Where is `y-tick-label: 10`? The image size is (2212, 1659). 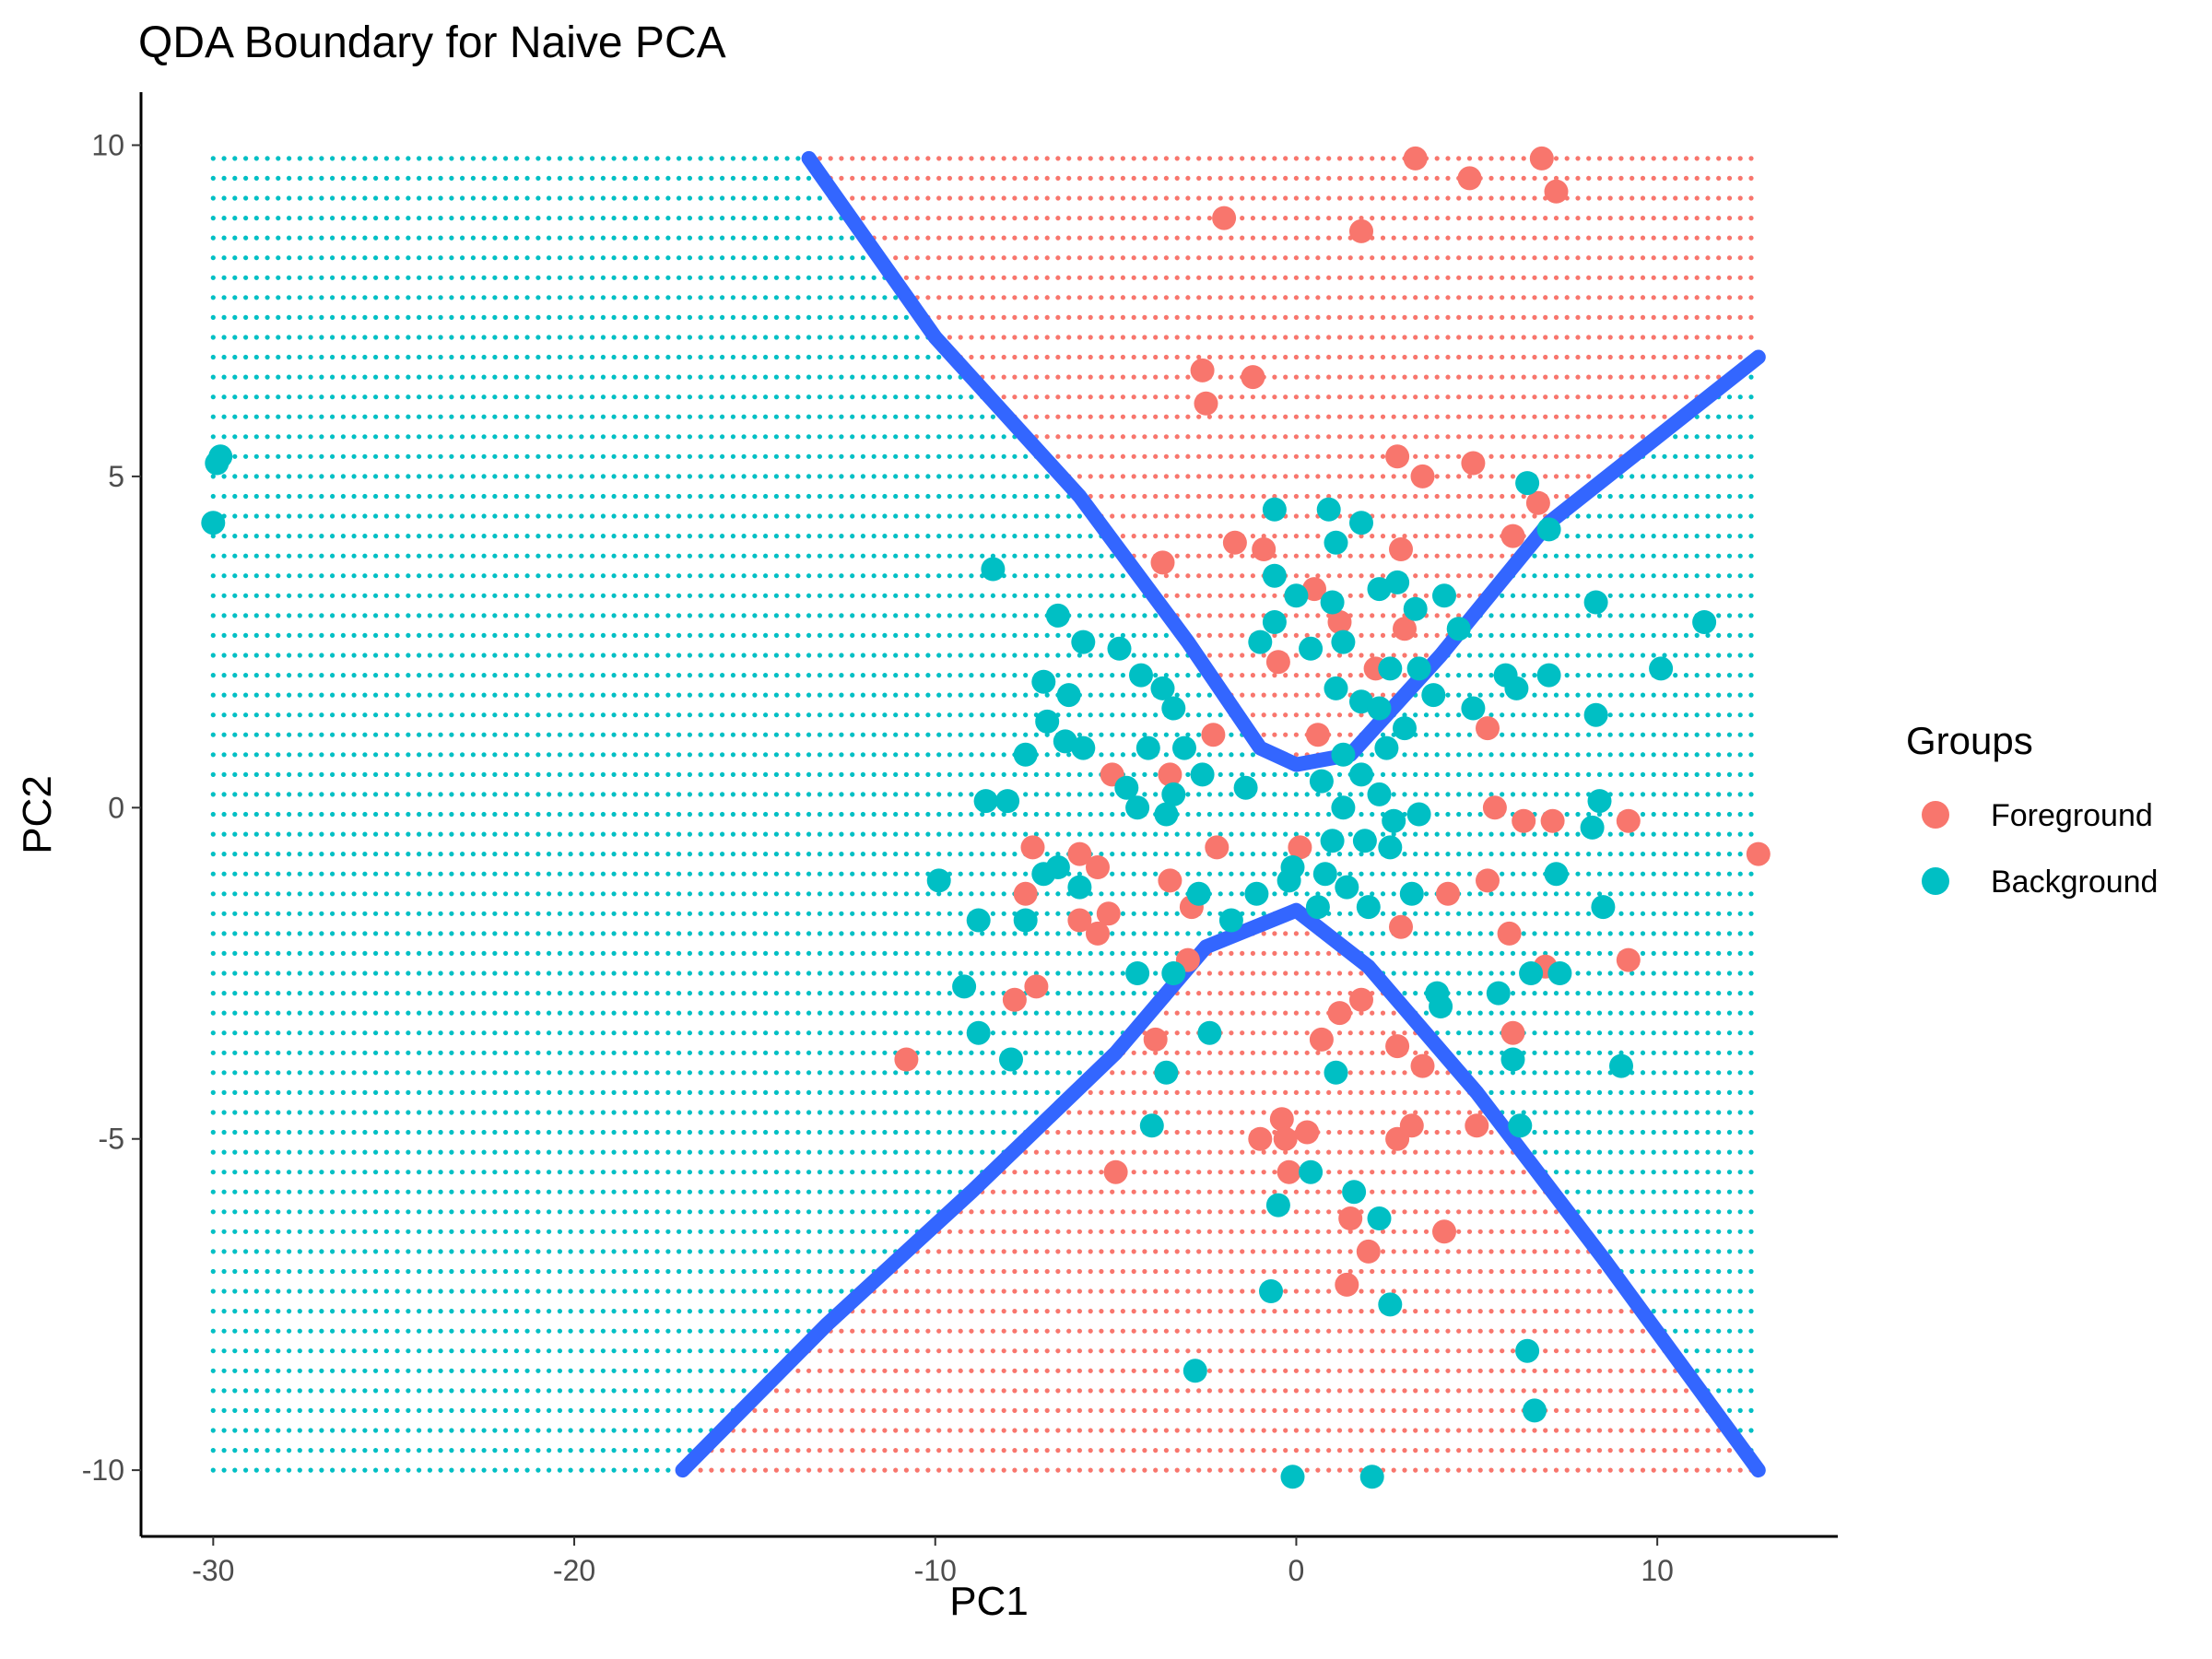
y-tick-label: 10 is located at coordinates (107, 145).